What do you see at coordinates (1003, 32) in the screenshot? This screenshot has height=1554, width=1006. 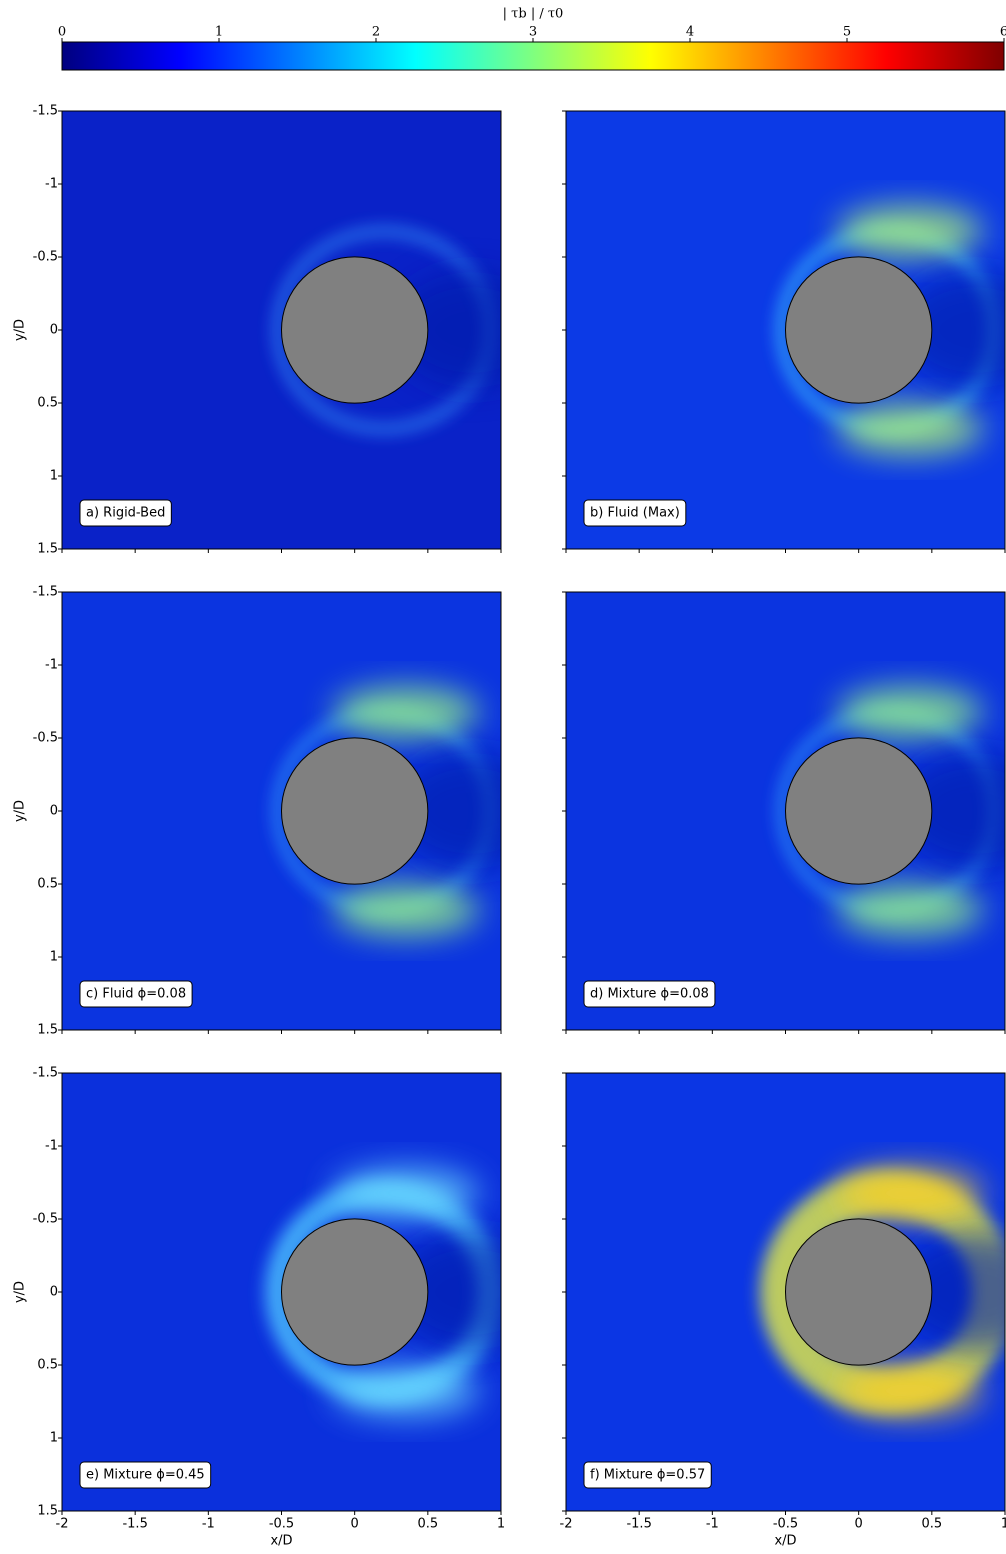 I see `colorbar-tick-label: 6` at bounding box center [1003, 32].